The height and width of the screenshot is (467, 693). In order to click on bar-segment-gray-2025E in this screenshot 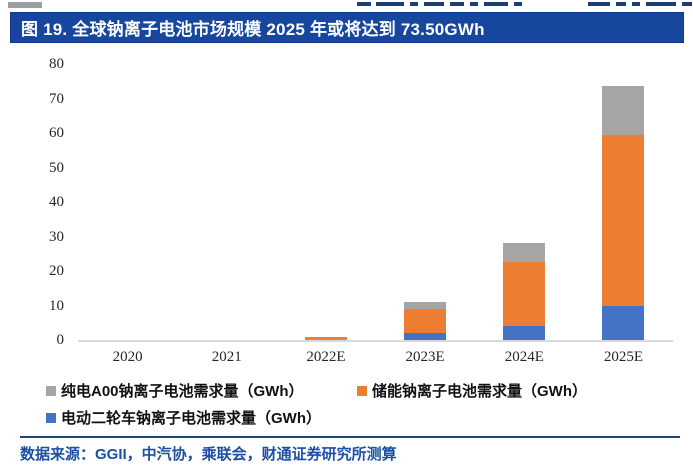, I will do `click(623, 110)`.